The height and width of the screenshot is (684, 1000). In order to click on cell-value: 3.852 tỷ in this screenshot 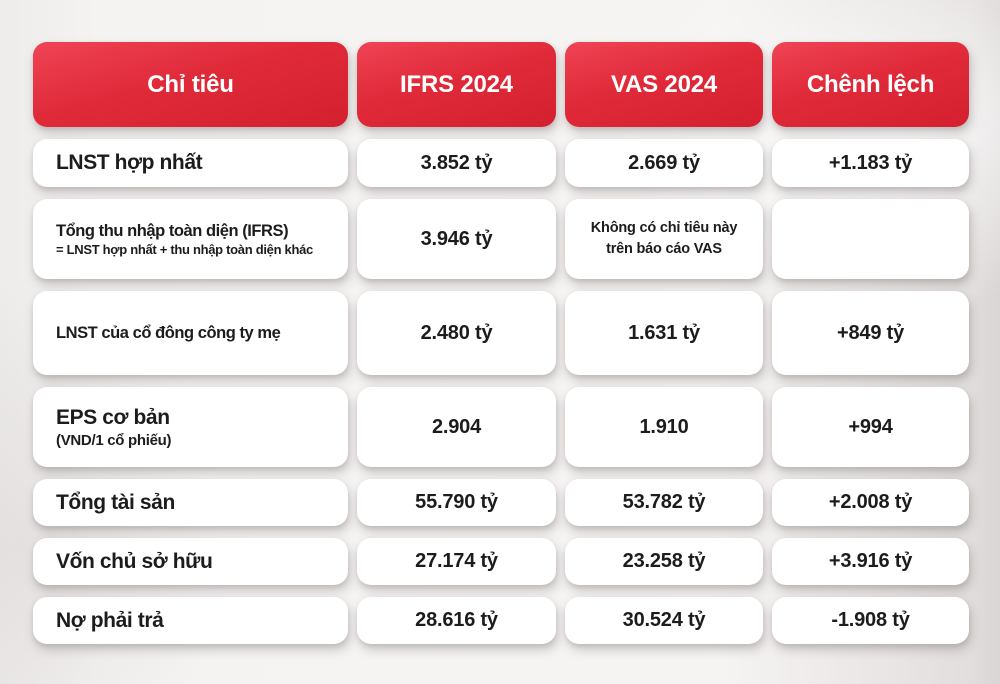, I will do `click(456, 162)`.